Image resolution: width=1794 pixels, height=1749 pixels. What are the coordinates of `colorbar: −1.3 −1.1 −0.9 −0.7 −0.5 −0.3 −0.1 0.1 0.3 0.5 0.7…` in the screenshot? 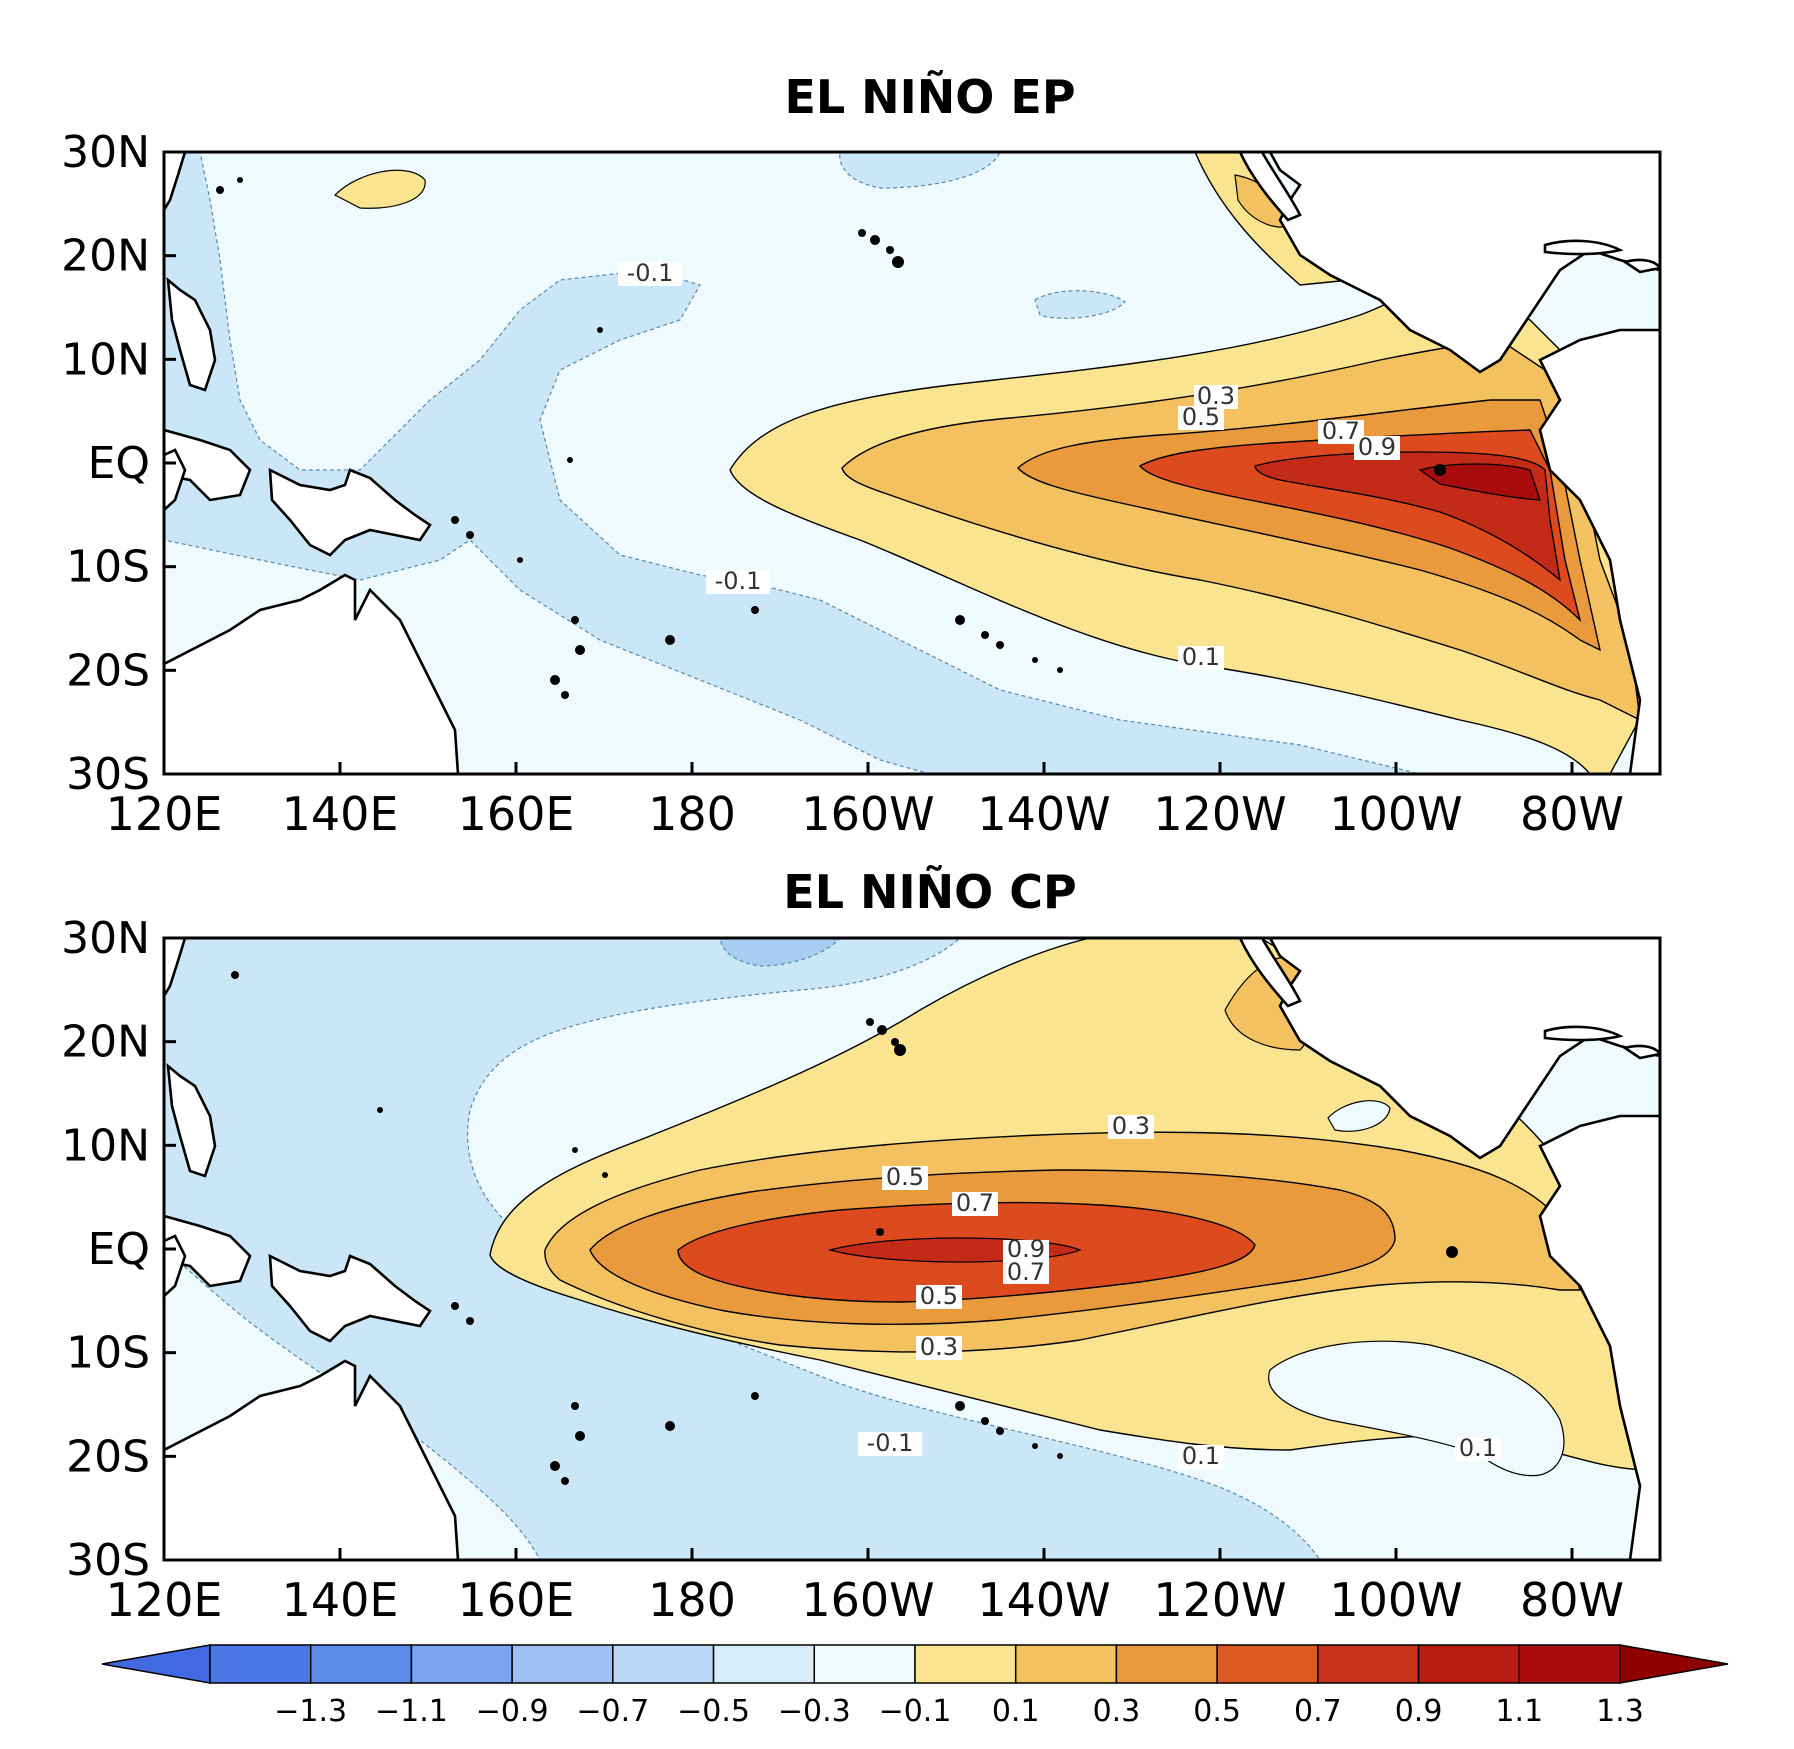 It's located at (915, 1686).